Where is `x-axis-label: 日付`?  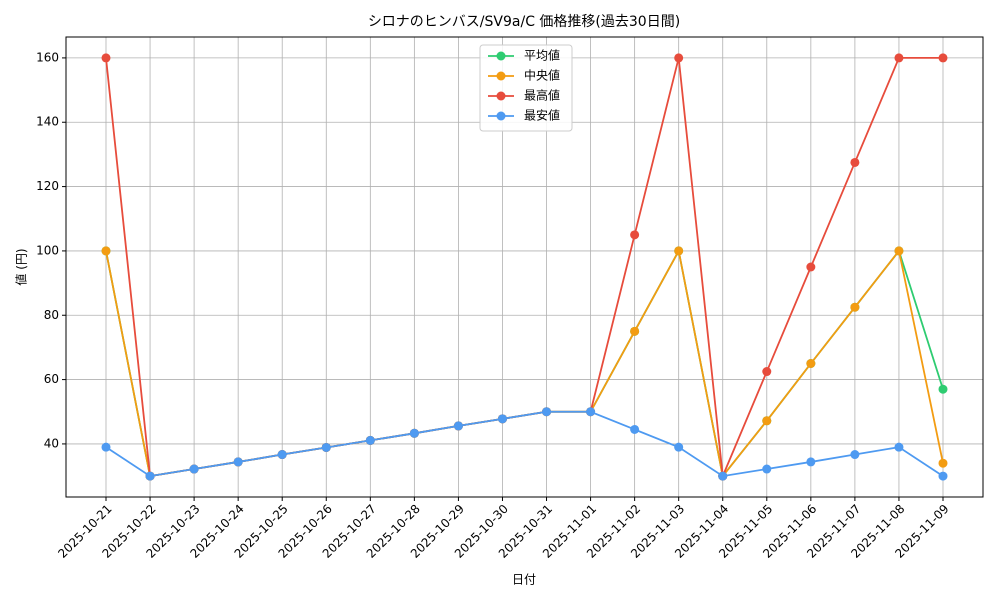
x-axis-label: 日付 is located at coordinates (524, 580).